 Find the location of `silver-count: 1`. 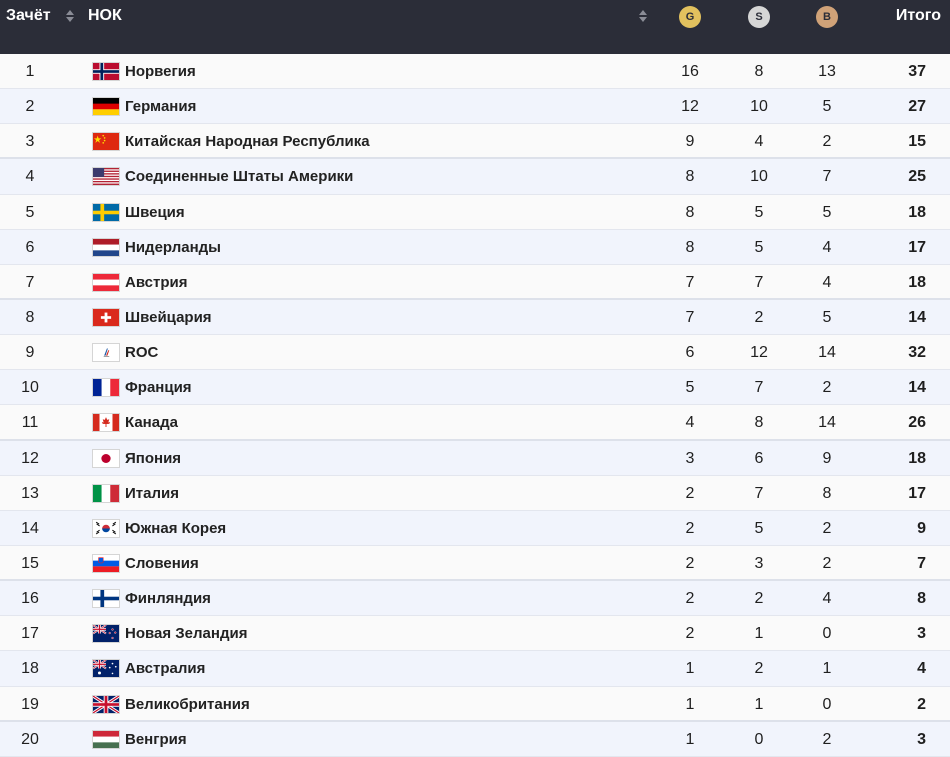

silver-count: 1 is located at coordinates (759, 704).